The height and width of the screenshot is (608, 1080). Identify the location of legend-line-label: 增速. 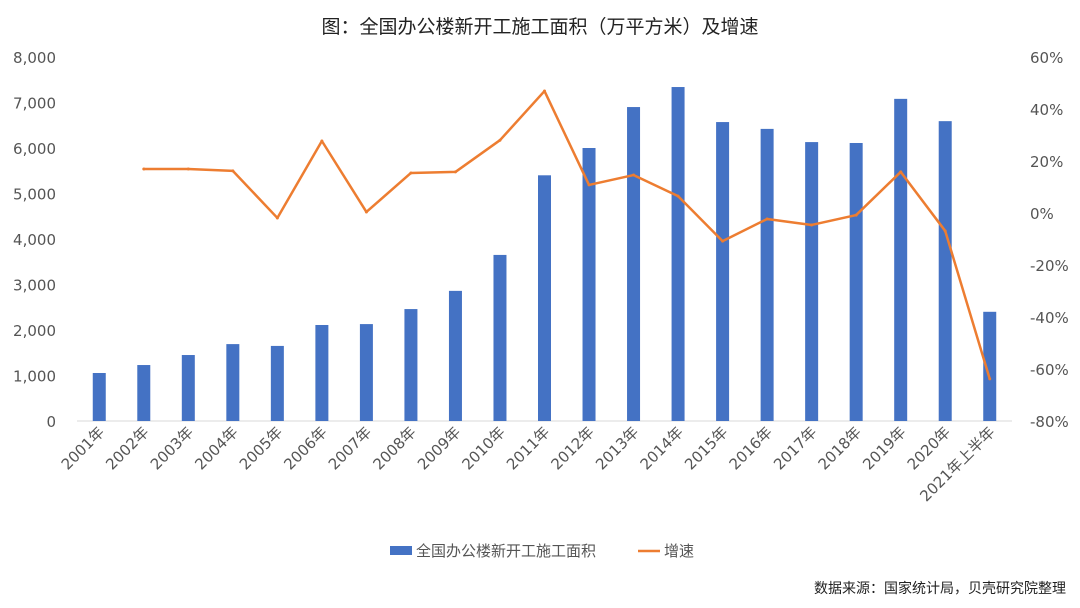
(679, 551).